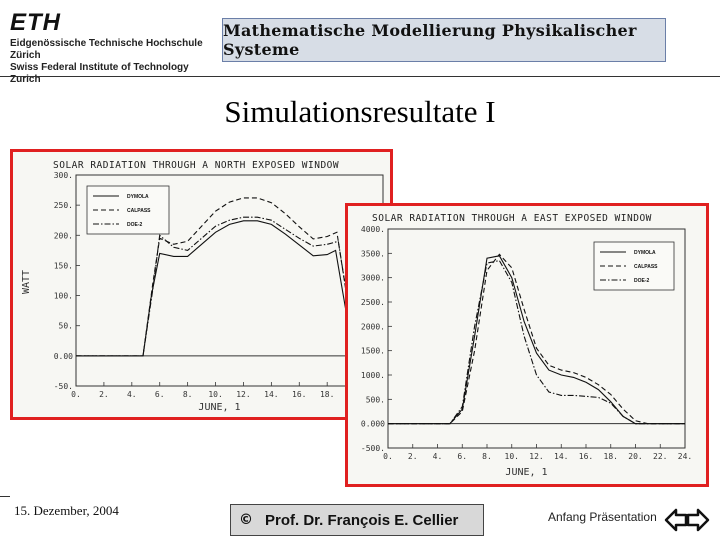 The image size is (720, 540). Describe the element at coordinates (26, 282) in the screenshot. I see `y-axis-label: WATT` at that location.